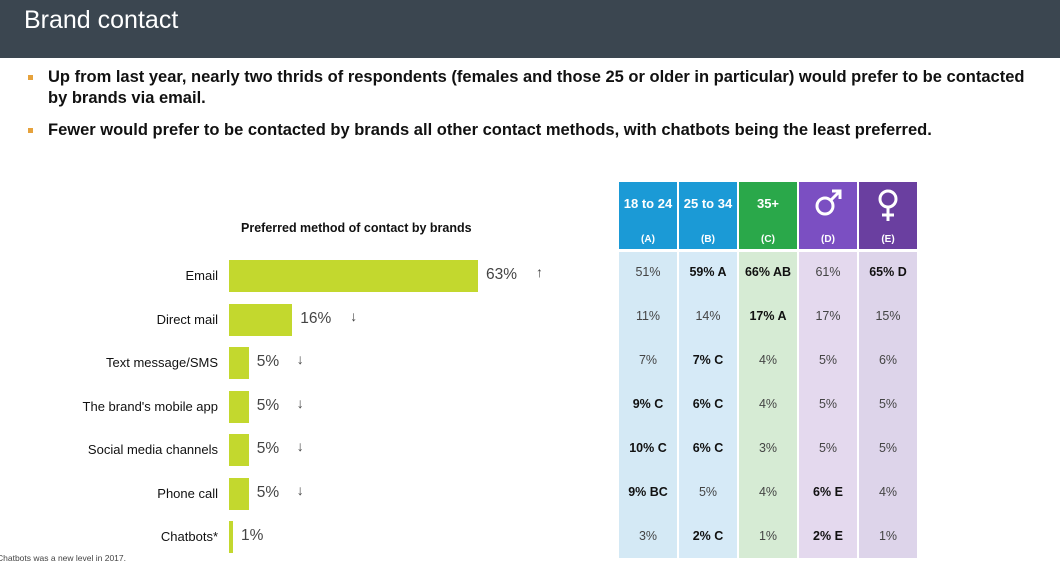 This screenshot has width=1060, height=563. I want to click on column-label: 18 to 24, so click(648, 203).